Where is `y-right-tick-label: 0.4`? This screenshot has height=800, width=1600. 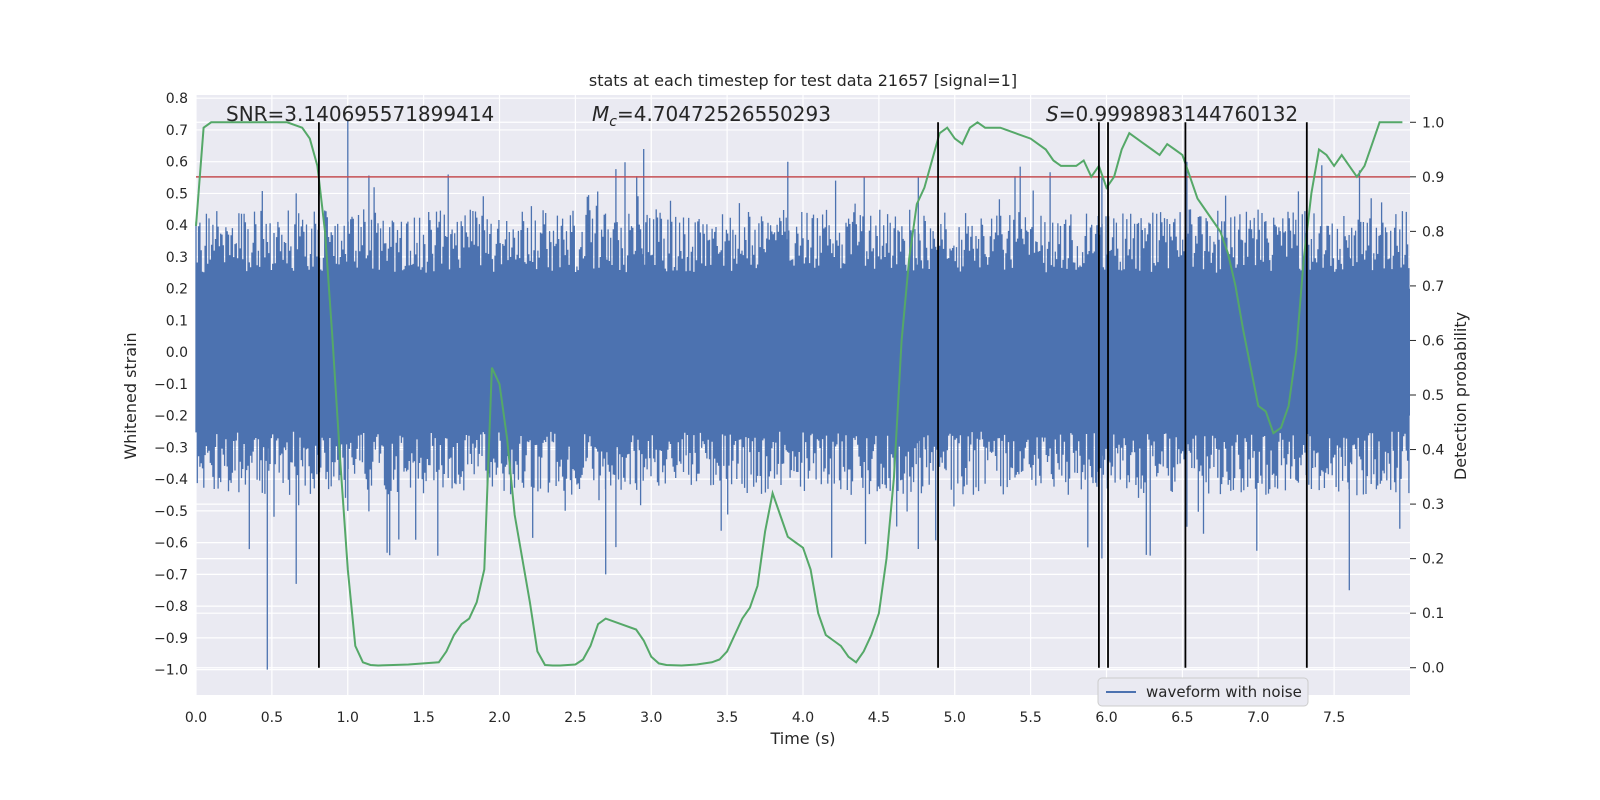
y-right-tick-label: 0.4 is located at coordinates (1433, 451).